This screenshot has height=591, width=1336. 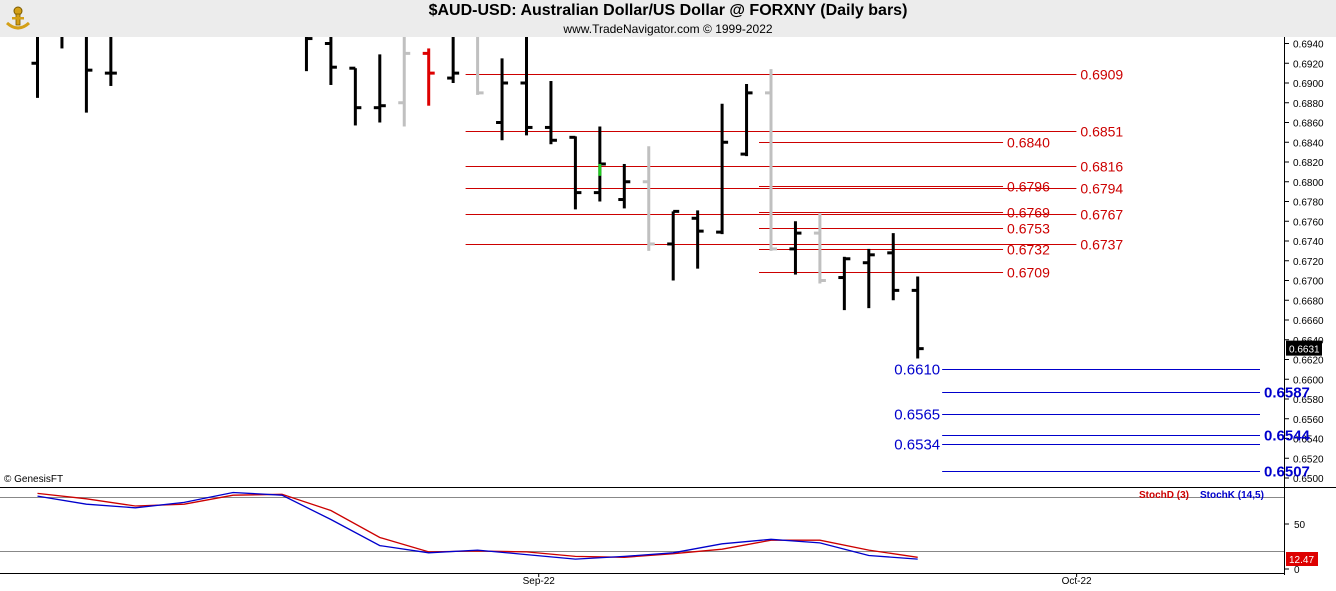 I want to click on chart-subtitle: www.TradeNavigator.com © 1999-2022, so click(x=668, y=29).